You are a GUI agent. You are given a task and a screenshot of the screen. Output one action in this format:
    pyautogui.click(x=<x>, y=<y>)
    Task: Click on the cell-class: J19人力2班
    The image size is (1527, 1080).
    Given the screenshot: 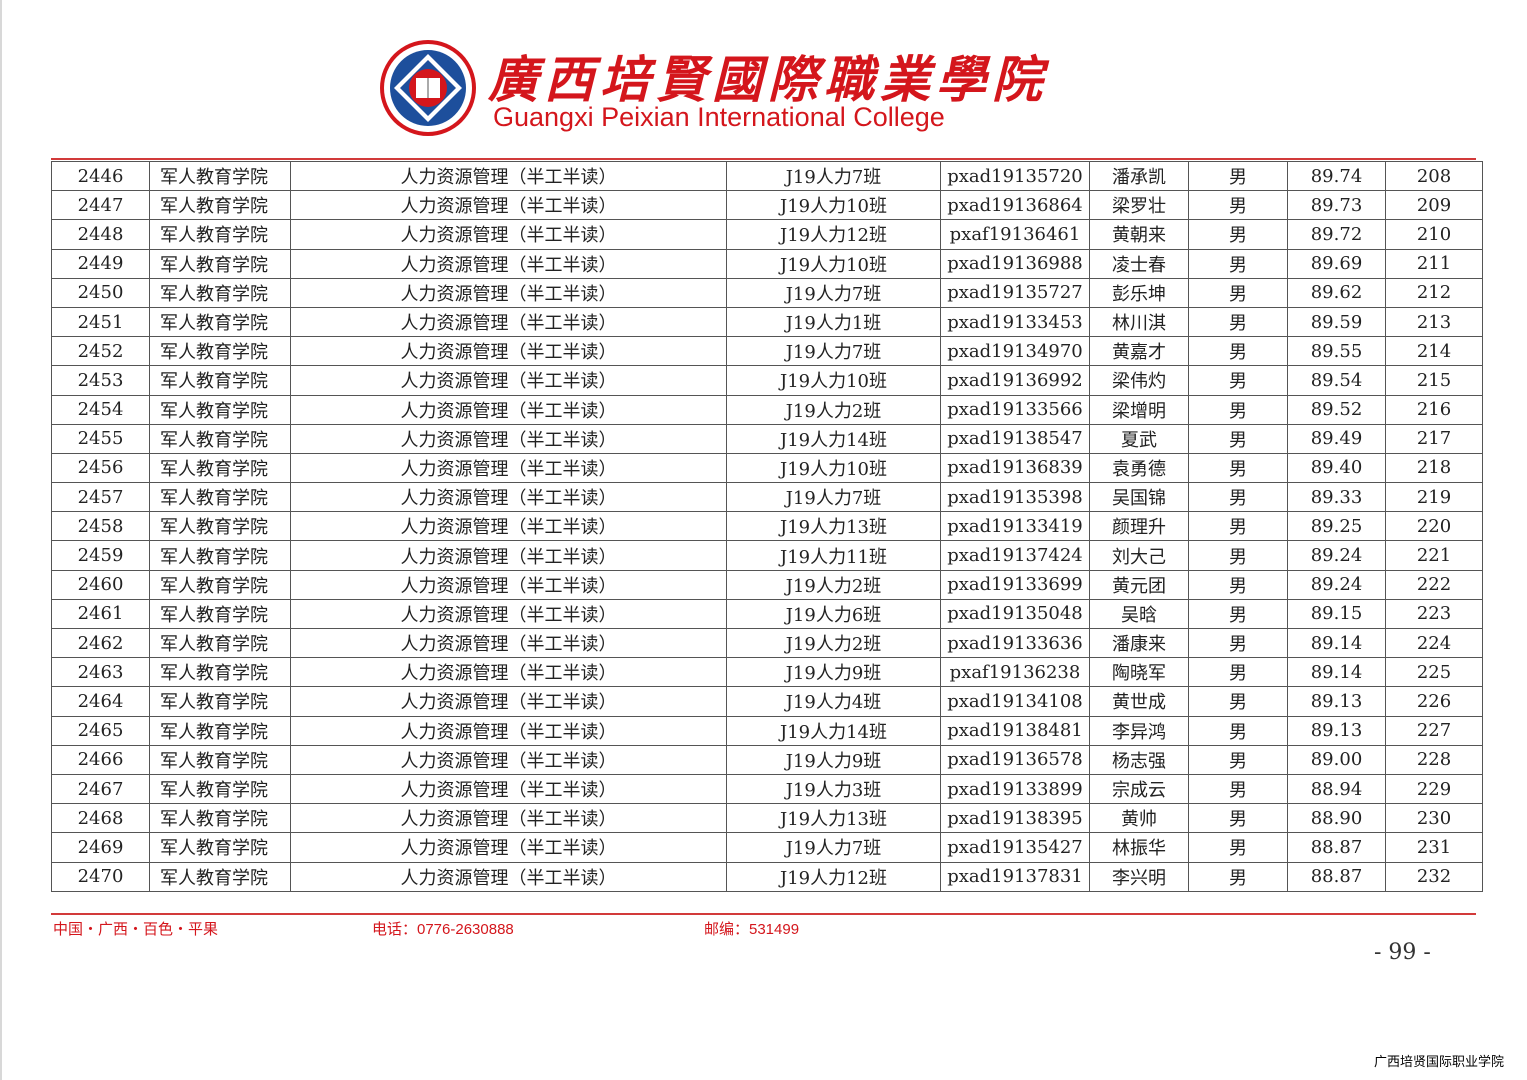 What is the action you would take?
    pyautogui.click(x=833, y=643)
    